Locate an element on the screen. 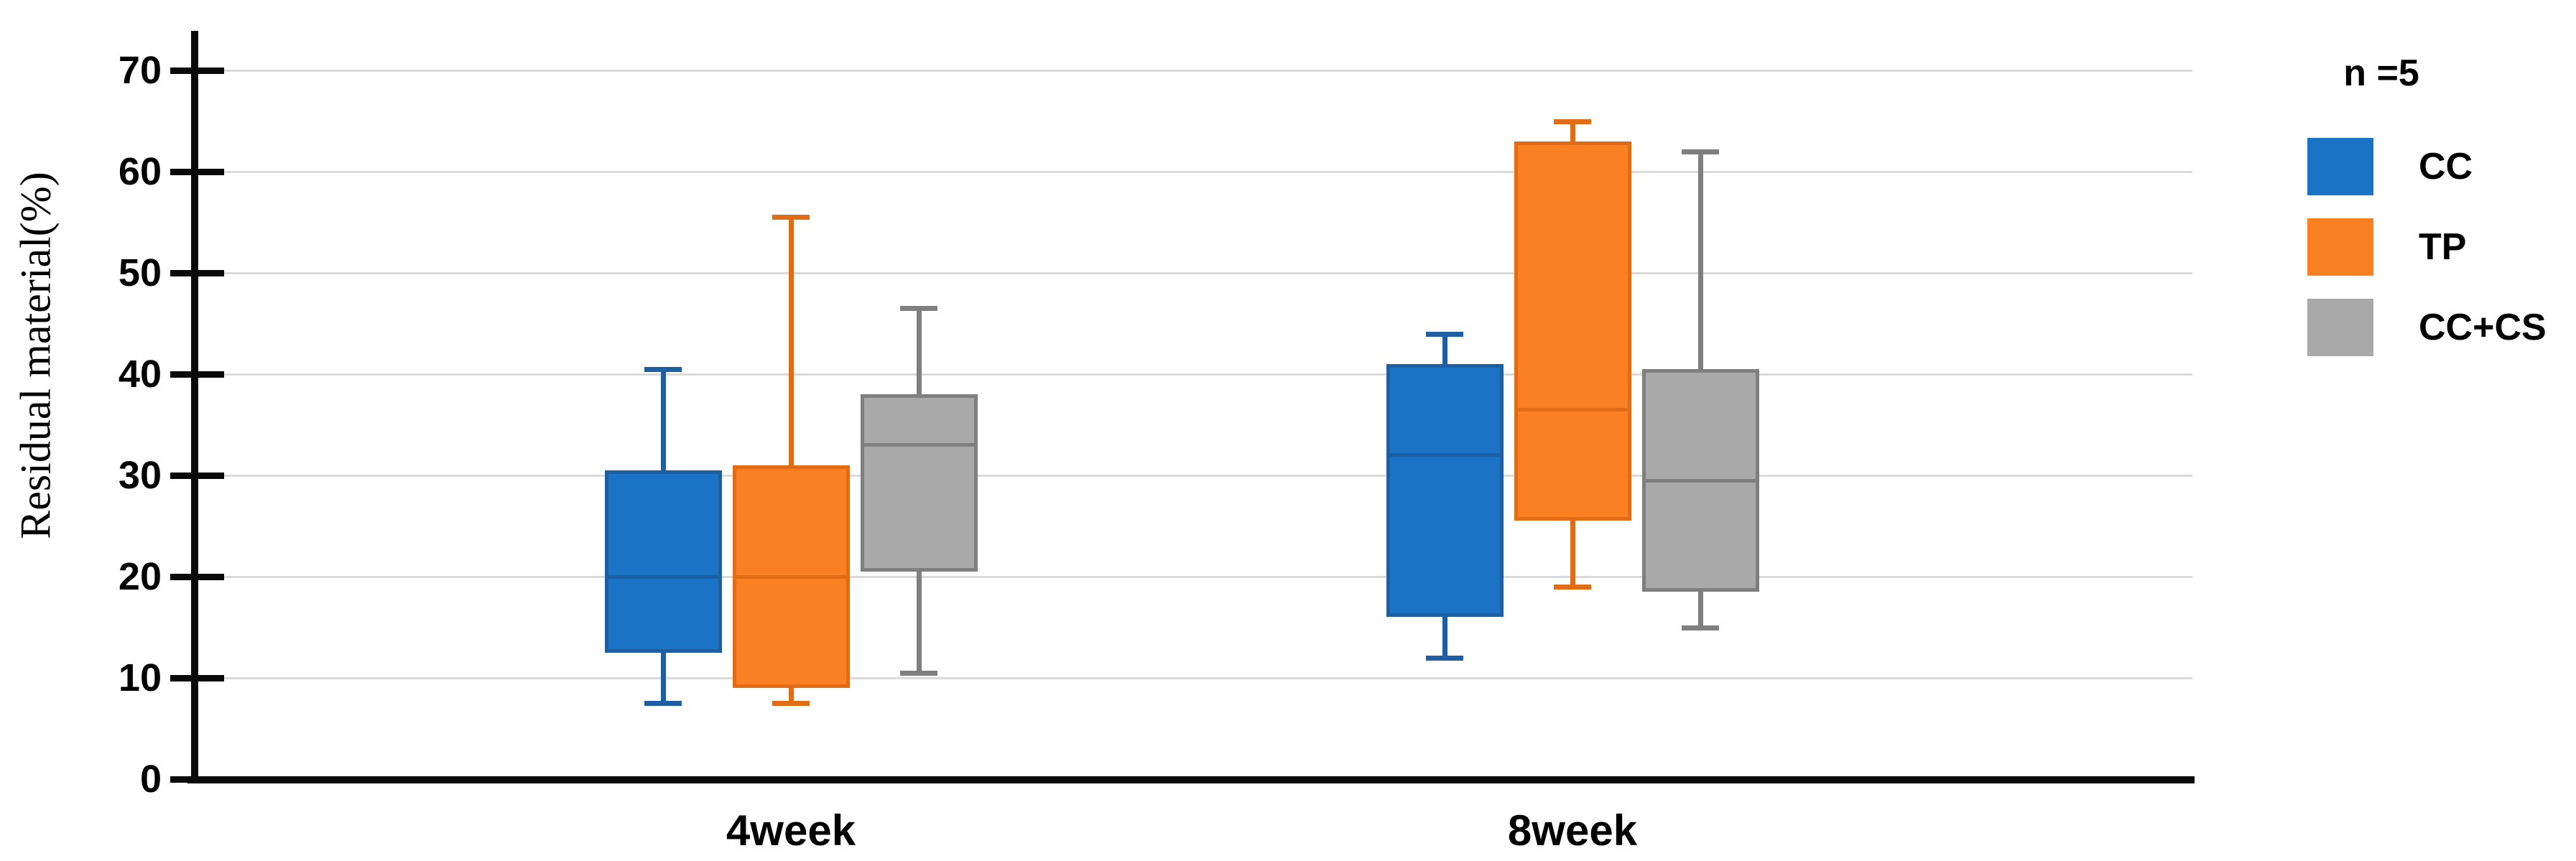 This screenshot has height=861, width=2576. upper-whisker-cap-CC+CS-4week is located at coordinates (918, 309).